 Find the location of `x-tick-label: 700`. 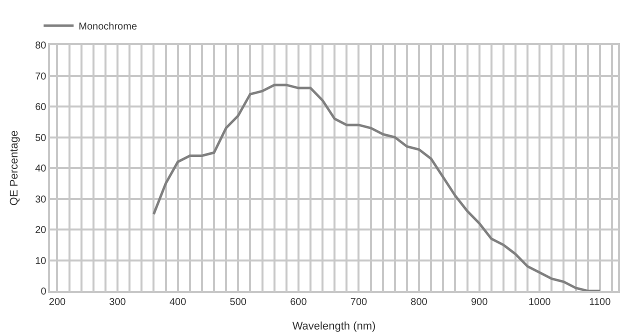

x-tick-label: 700 is located at coordinates (359, 302).